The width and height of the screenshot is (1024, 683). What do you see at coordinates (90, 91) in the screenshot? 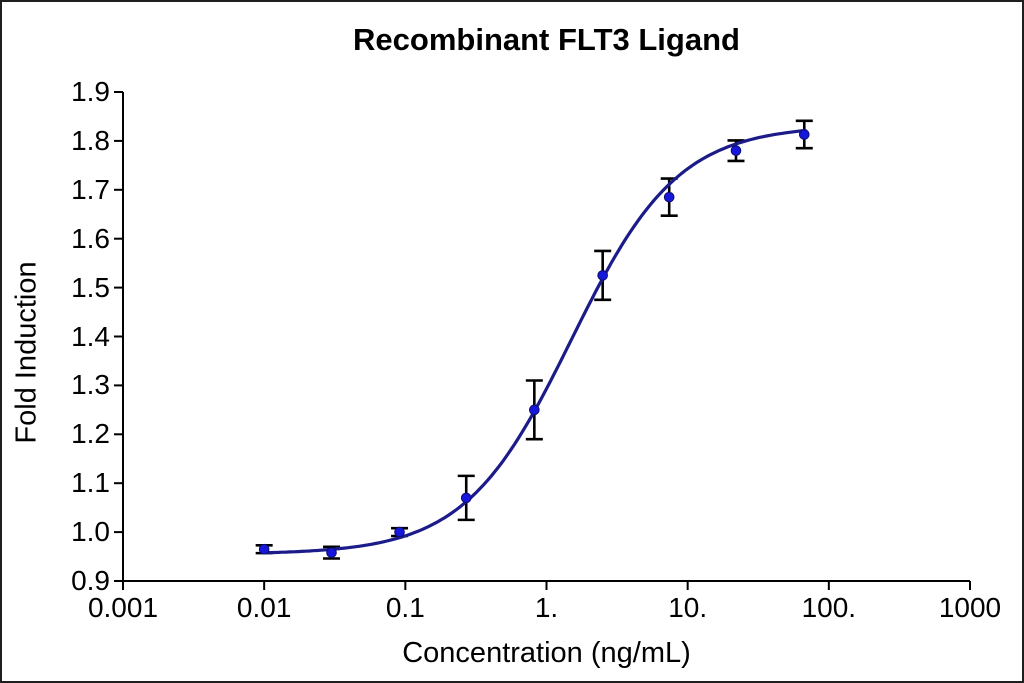
I see `y-tick-label: 1.9` at bounding box center [90, 91].